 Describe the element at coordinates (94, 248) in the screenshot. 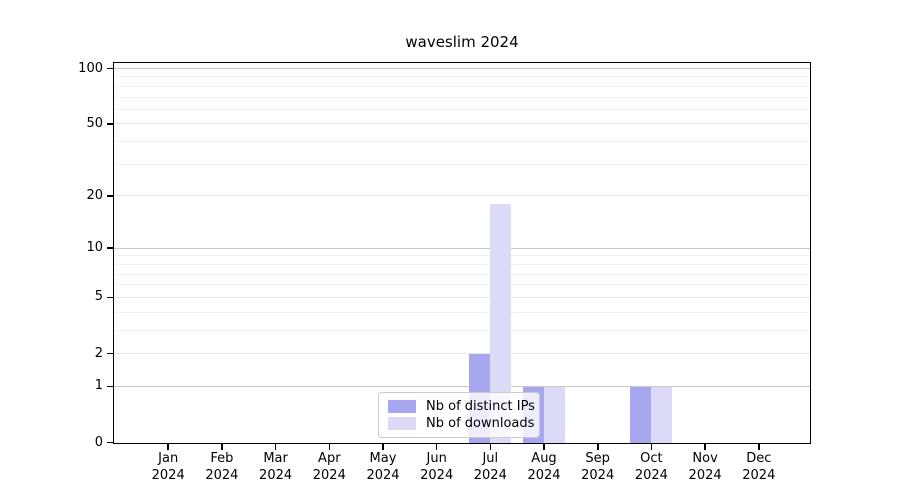

I see `y-tick-label: 10` at that location.